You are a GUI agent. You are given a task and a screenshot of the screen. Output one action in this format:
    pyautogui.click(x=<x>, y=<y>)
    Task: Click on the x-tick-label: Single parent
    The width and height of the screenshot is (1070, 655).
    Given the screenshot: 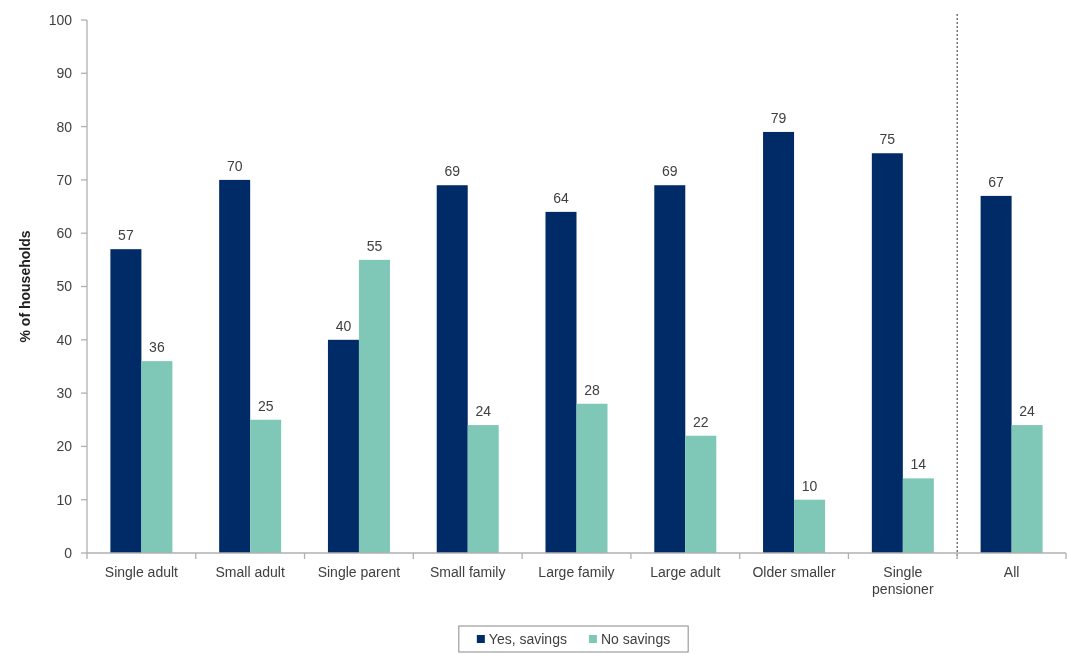 What is the action you would take?
    pyautogui.click(x=359, y=572)
    